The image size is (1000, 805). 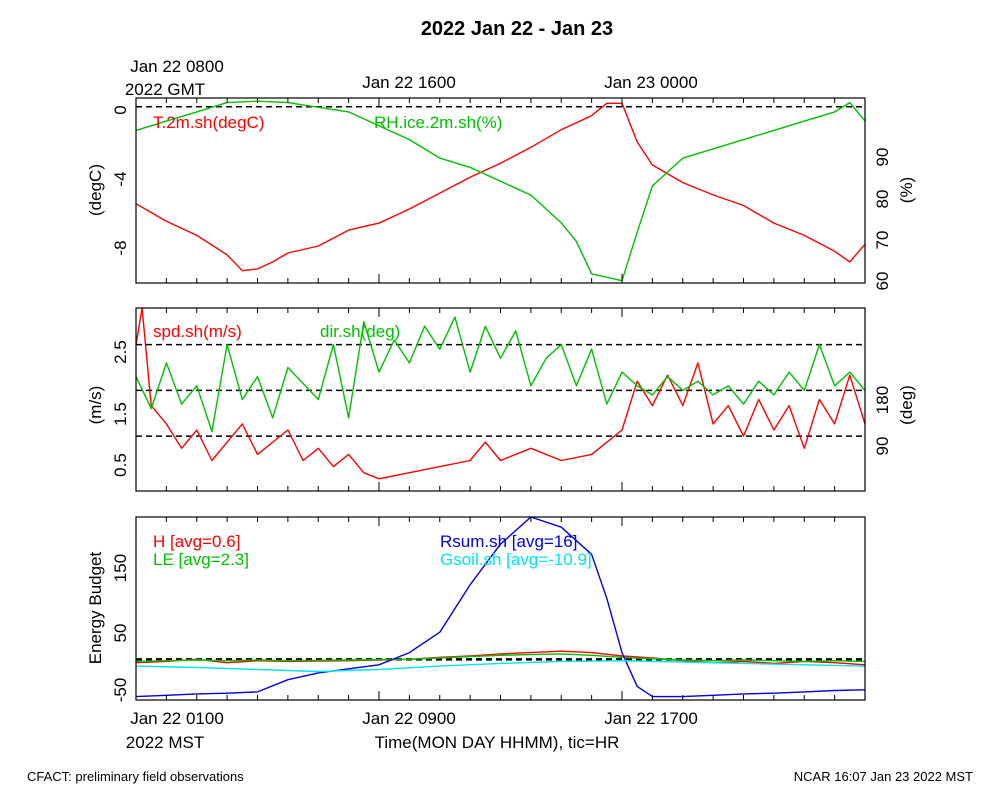 I want to click on panel3-series-green-line, so click(x=500, y=658).